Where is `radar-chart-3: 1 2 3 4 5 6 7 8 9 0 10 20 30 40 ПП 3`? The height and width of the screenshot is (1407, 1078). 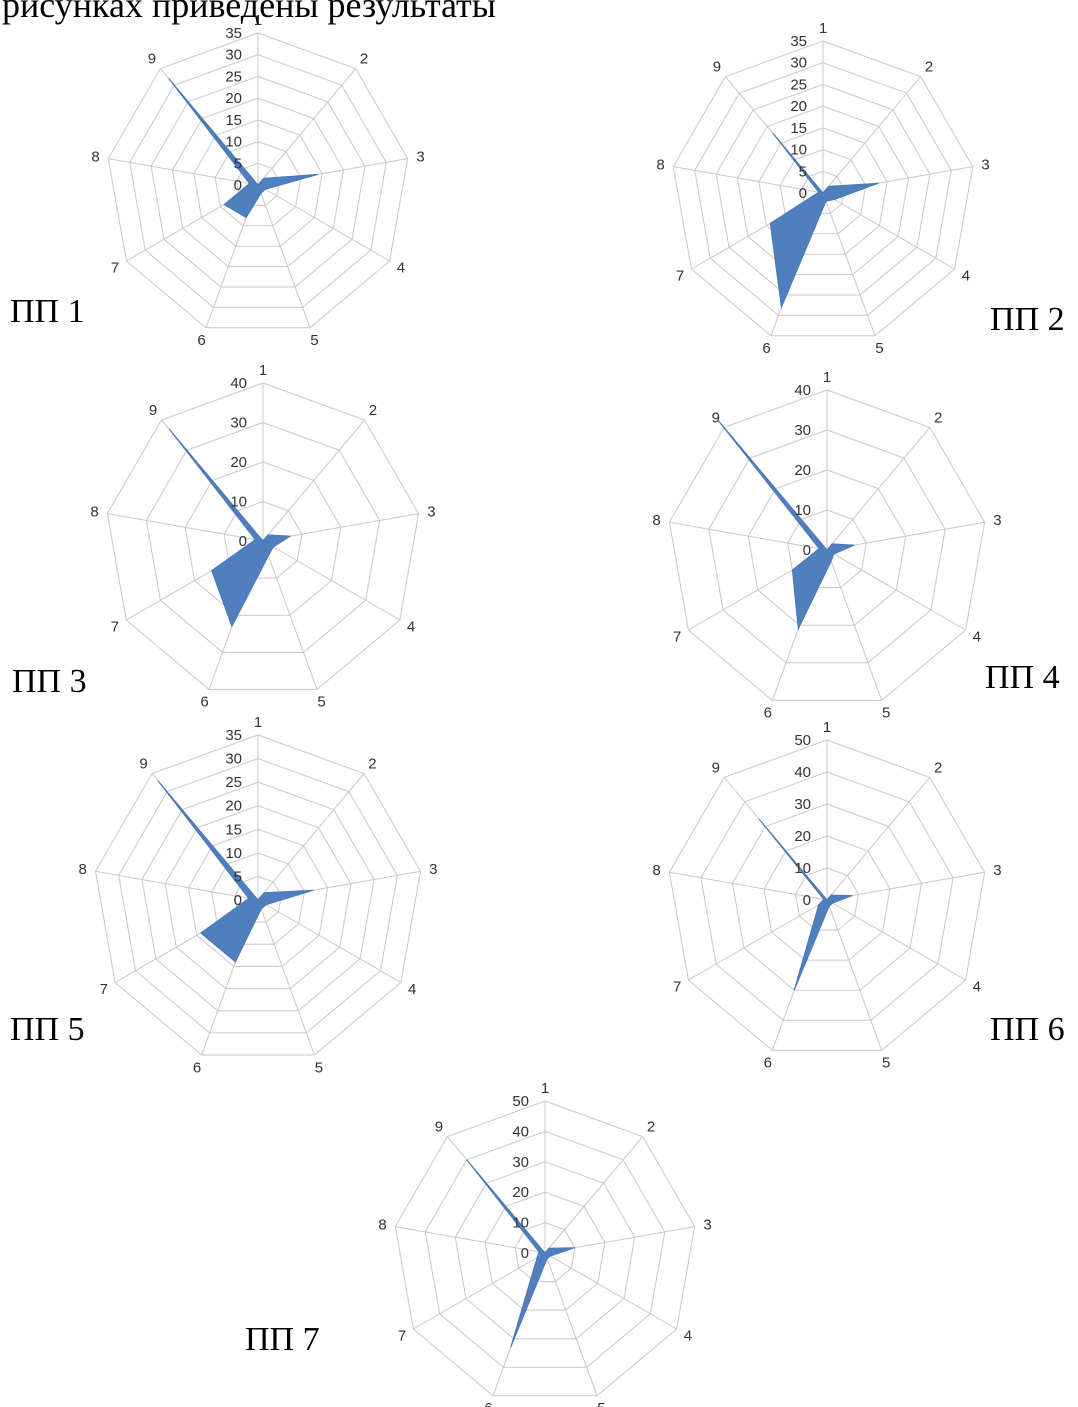
radar-chart-3: 1 2 3 4 5 6 7 8 9 0 10 20 30 40 ПП 3 is located at coordinates (224, 536).